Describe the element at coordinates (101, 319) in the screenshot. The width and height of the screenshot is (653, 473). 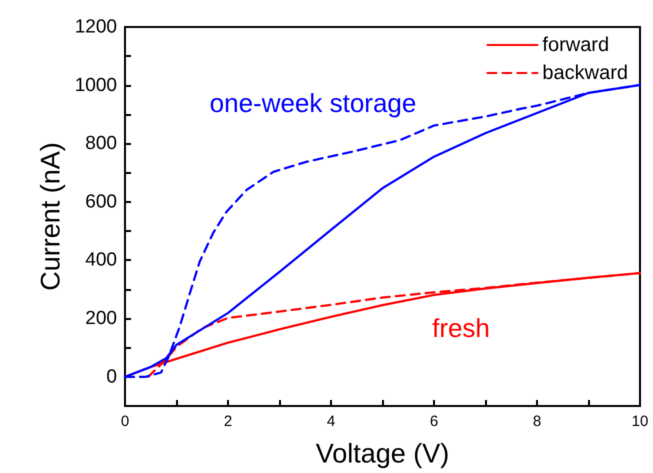
I see `y-tick-label: 200` at that location.